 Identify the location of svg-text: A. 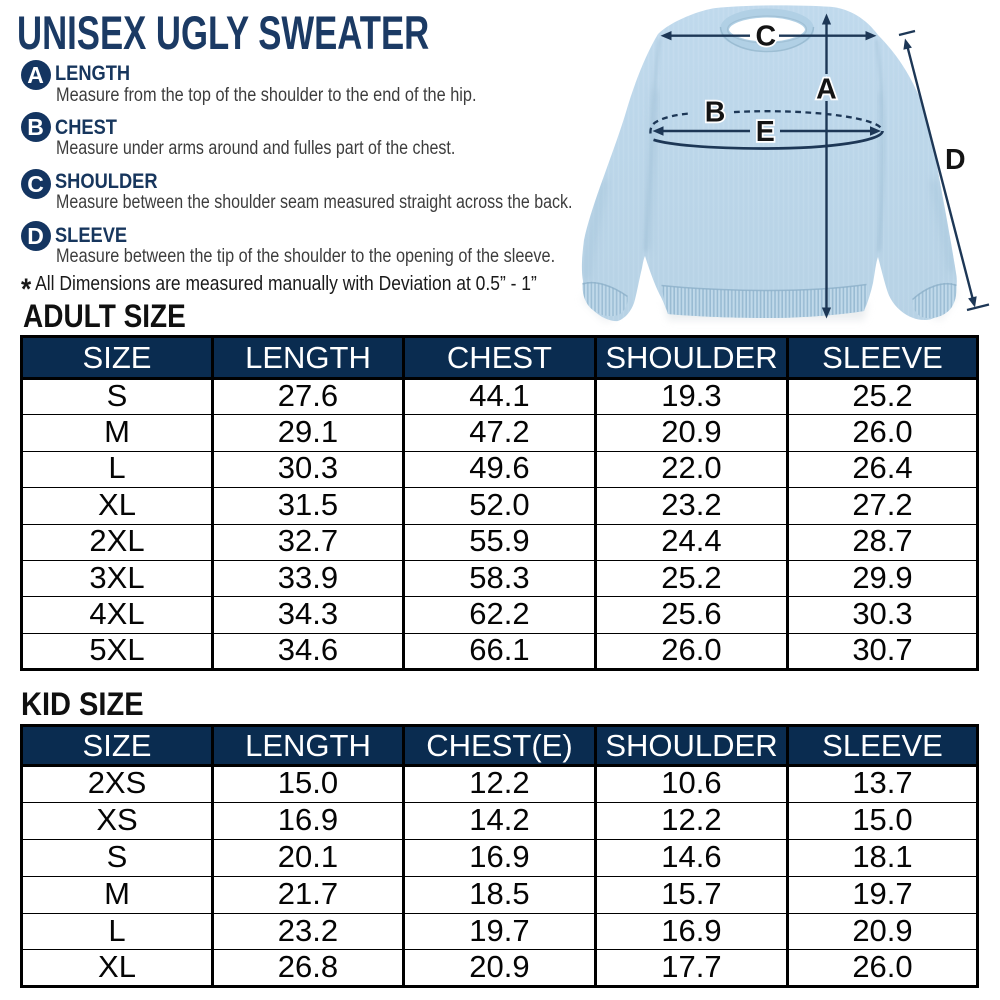
(826, 90).